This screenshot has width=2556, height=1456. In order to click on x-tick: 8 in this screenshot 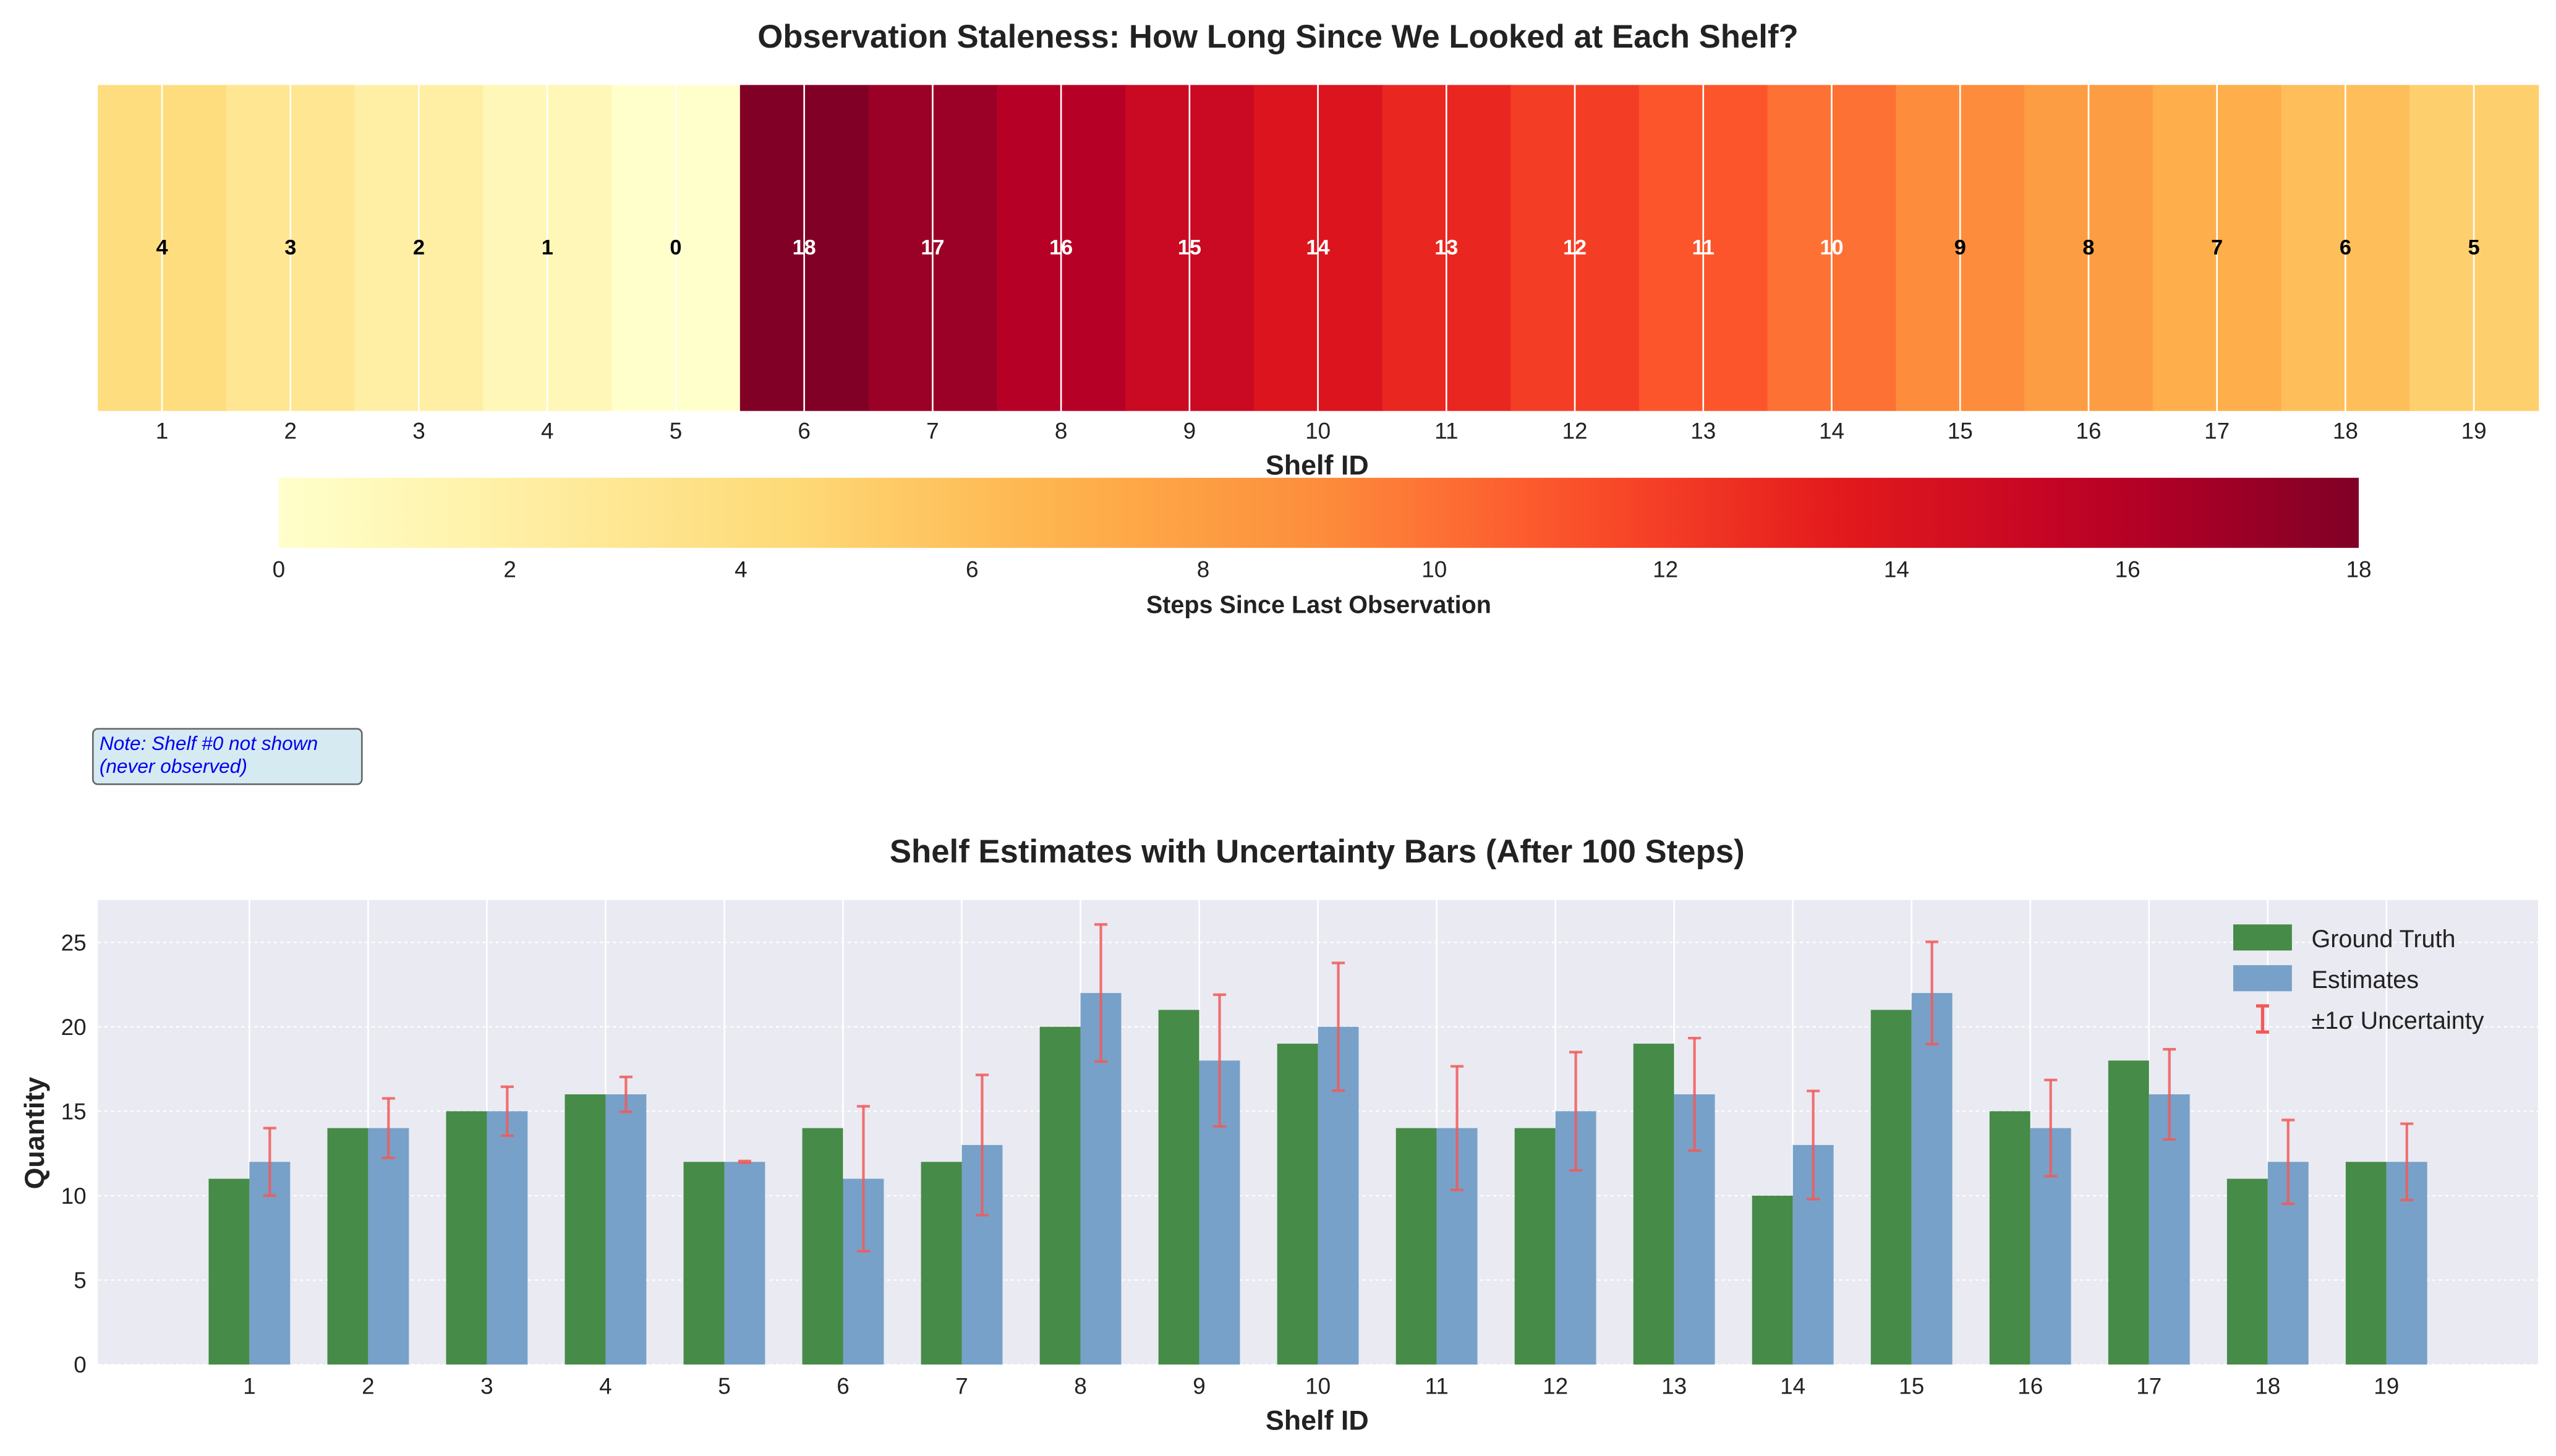, I will do `click(1080, 1386)`.